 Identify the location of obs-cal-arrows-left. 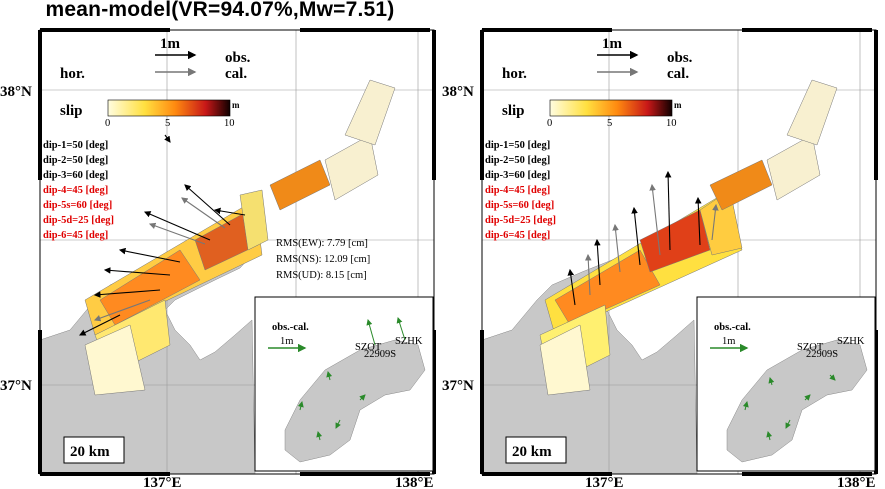
(162, 235).